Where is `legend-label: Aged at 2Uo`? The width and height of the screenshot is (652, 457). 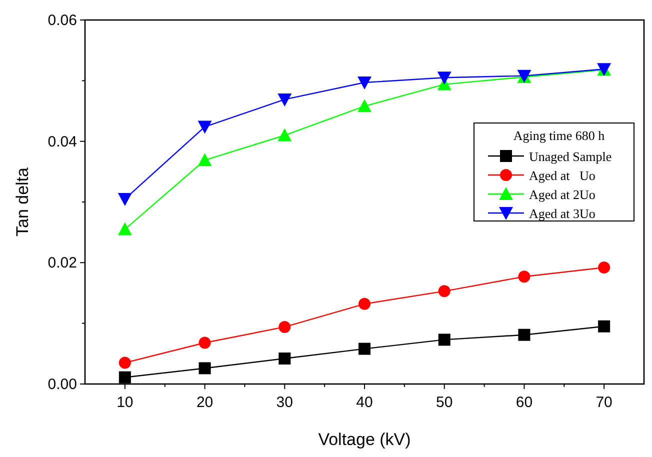
legend-label: Aged at 2Uo is located at coordinates (562, 194).